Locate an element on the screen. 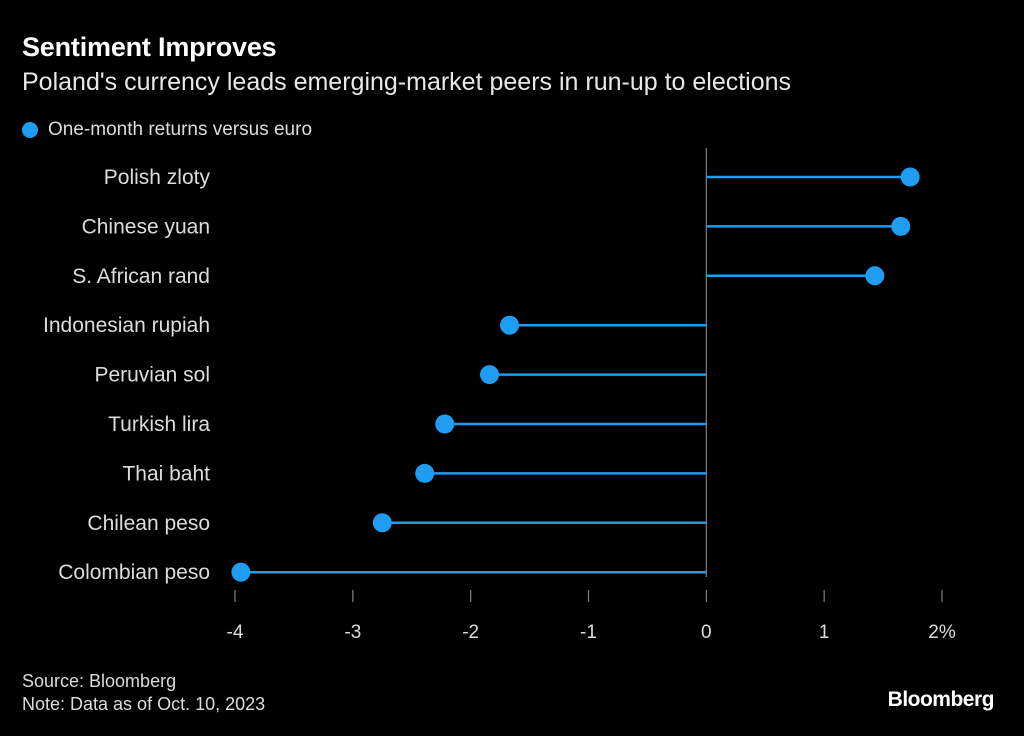 Image resolution: width=1024 pixels, height=736 pixels. x-tick-label: 0 is located at coordinates (706, 632).